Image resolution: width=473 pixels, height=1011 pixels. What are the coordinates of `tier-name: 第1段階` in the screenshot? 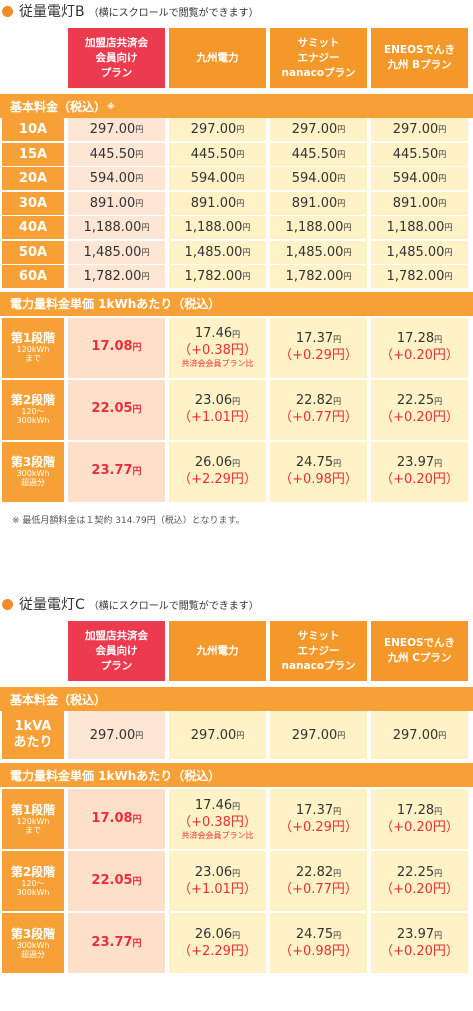 It's located at (33, 809).